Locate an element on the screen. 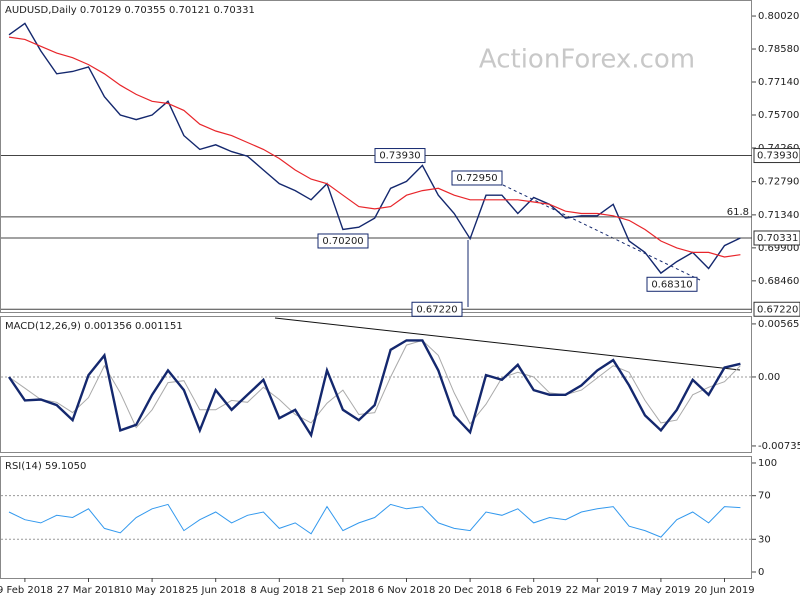 This screenshot has height=600, width=800. trend-line is located at coordinates (601, 232).